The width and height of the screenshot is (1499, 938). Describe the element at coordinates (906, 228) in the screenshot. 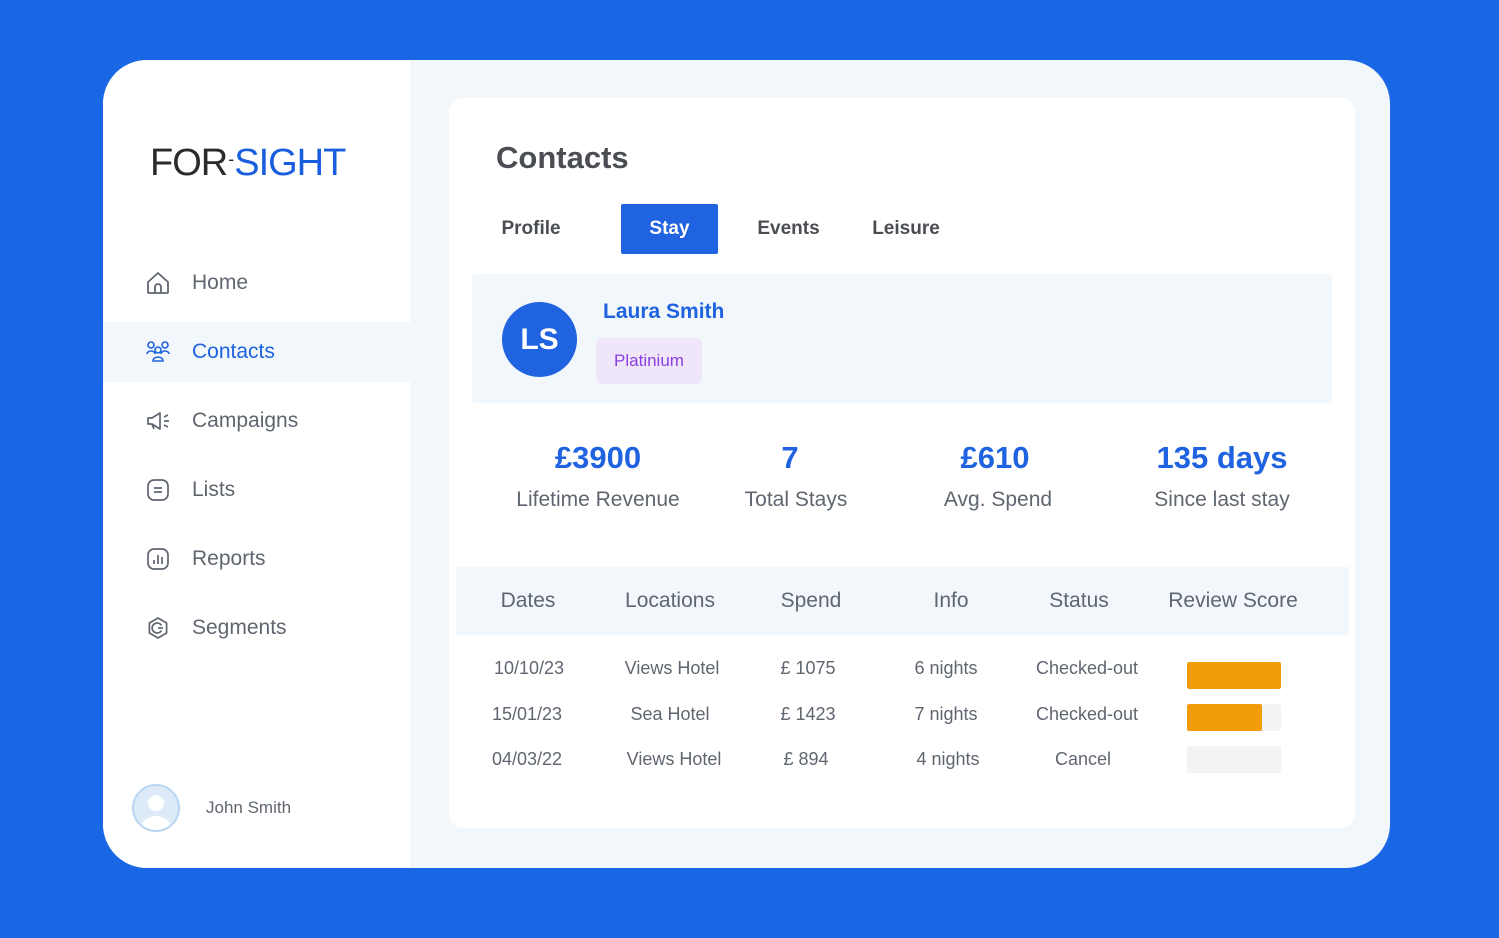

I see `tab-leisure: Leisure` at that location.